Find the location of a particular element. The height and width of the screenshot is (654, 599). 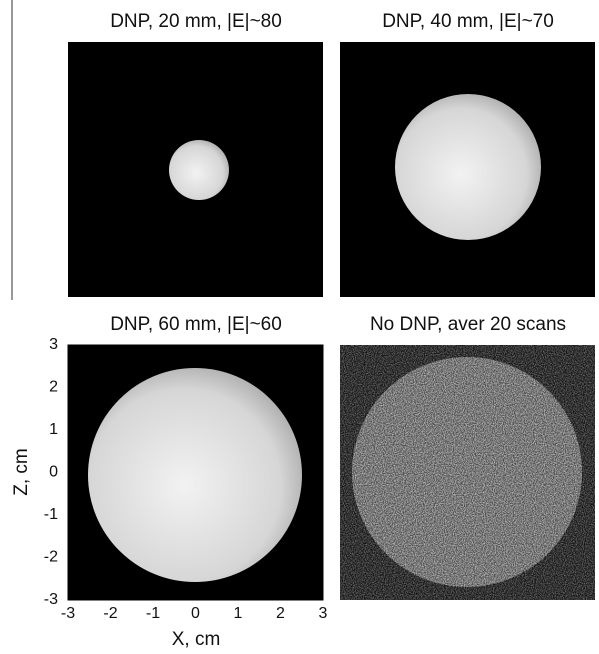

x-tick-label: 3 is located at coordinates (323, 613).